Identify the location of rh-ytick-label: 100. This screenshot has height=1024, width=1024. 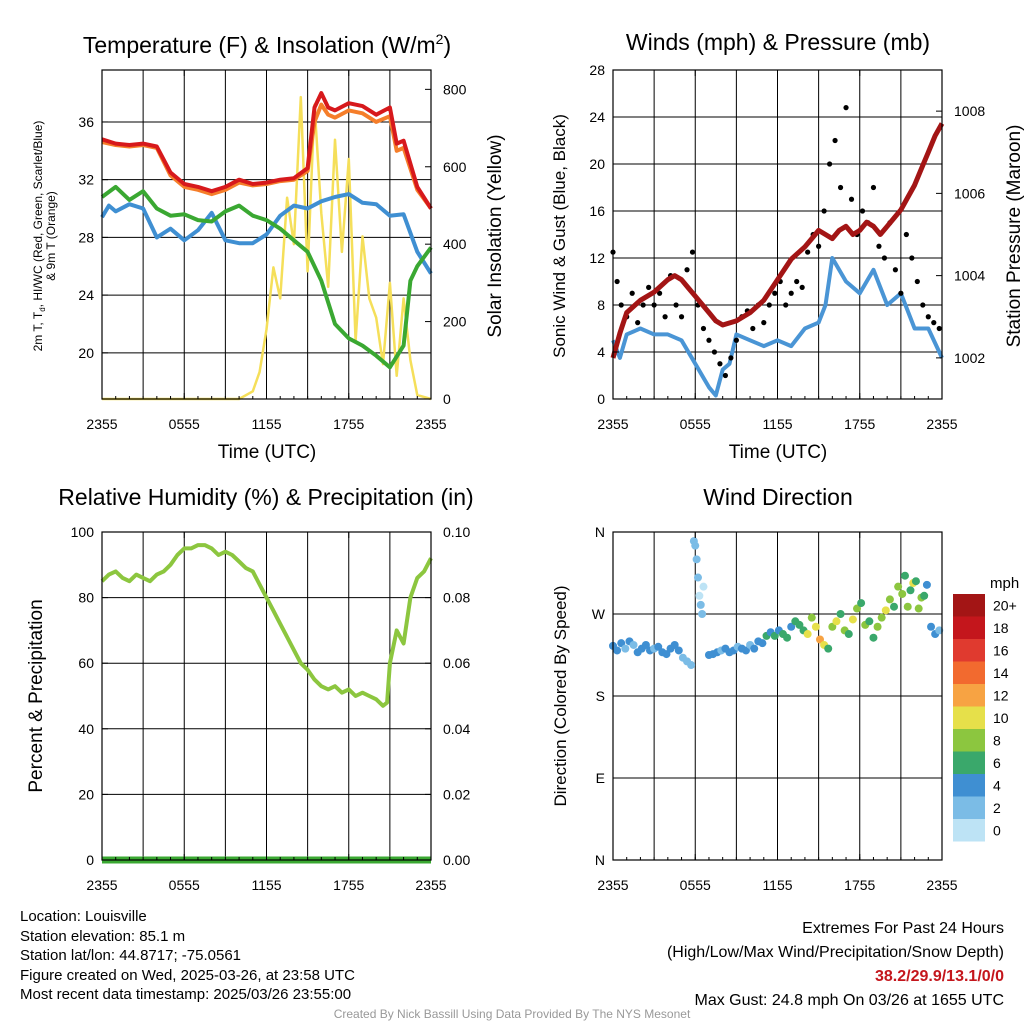
(83, 532).